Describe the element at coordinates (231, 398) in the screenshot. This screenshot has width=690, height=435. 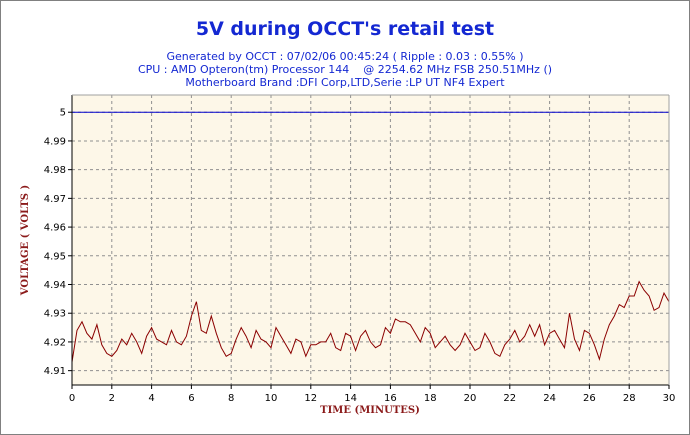
I see `x-tick-label: 8` at that location.